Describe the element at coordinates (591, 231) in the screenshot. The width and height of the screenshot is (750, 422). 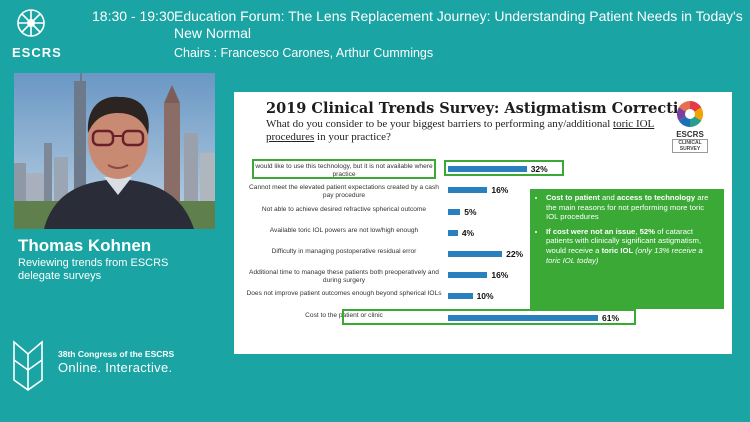
I see `callout-strong: If cost were not an issue` at that location.